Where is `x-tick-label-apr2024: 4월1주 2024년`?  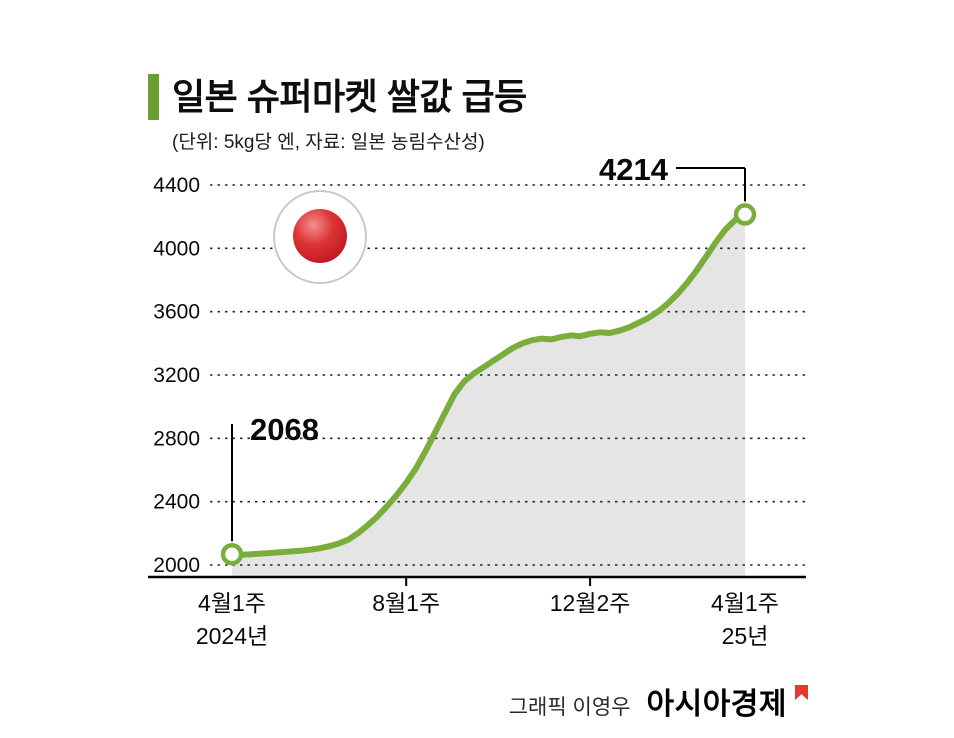
x-tick-label-apr2024: 4월1주 2024년 is located at coordinates (232, 620).